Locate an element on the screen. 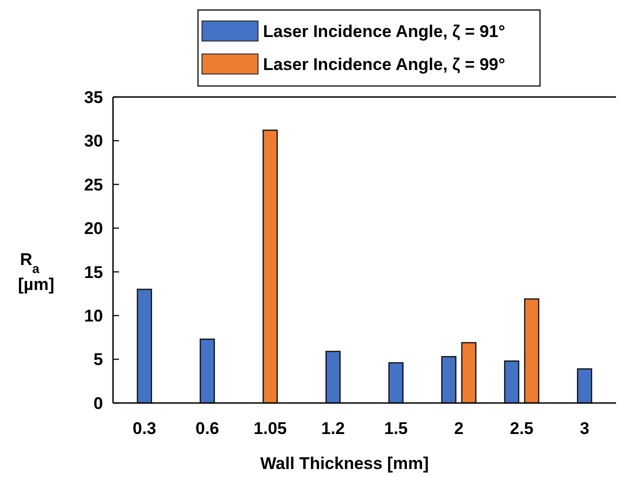 Image resolution: width=618 pixels, height=477 pixels. x-tick-label: 1.05 is located at coordinates (270, 428).